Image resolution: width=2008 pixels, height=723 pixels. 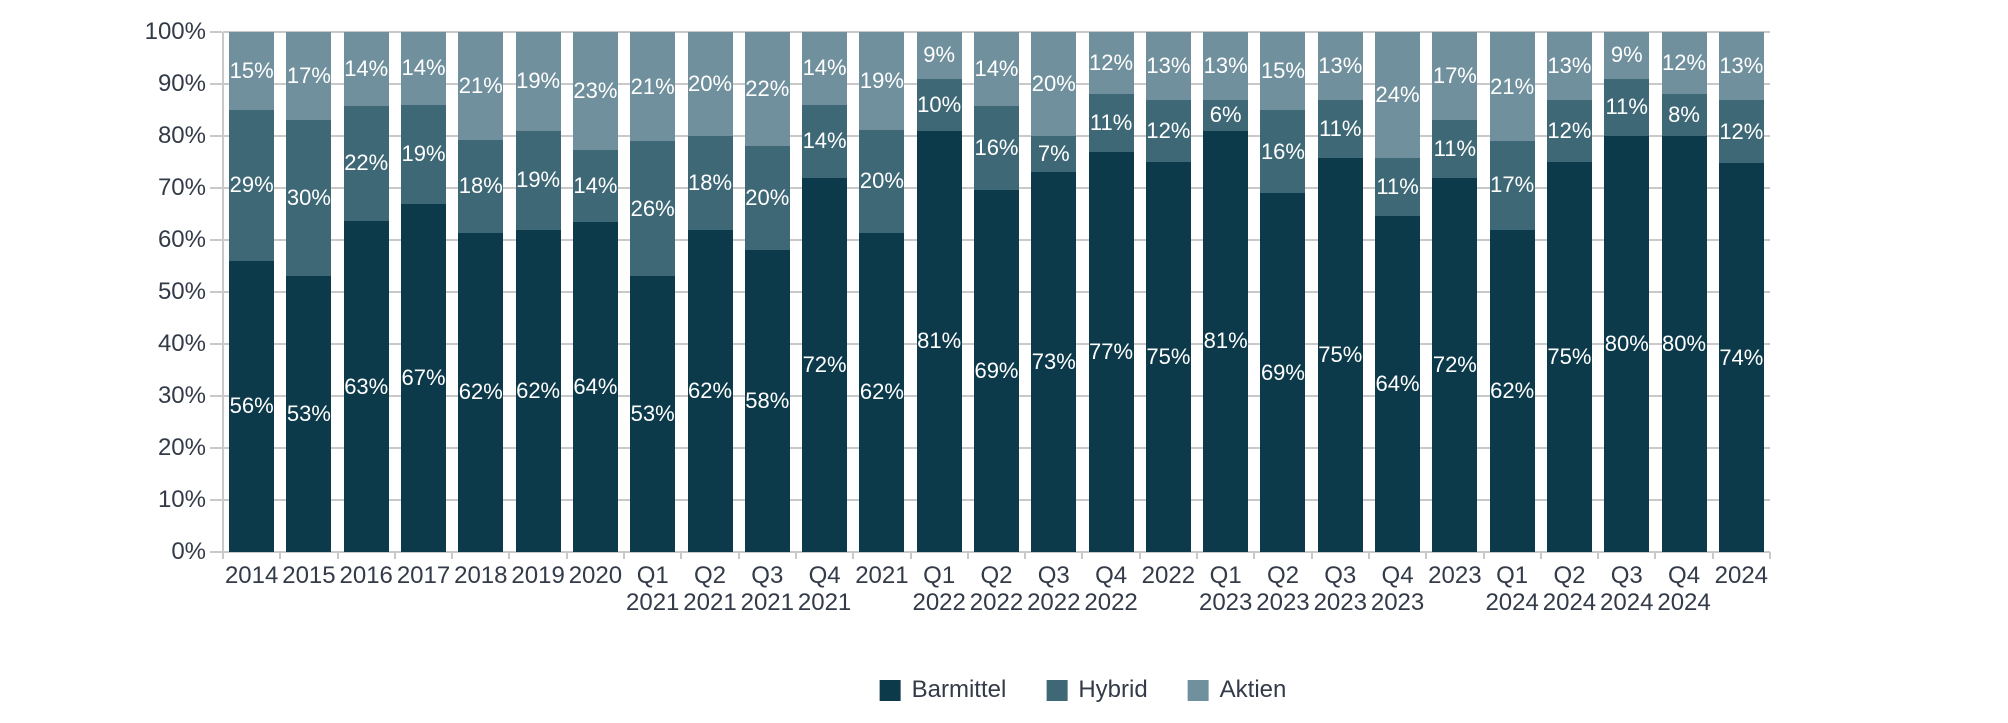 I want to click on bar-slot: 9% 11% 80%, so click(x=1626, y=292).